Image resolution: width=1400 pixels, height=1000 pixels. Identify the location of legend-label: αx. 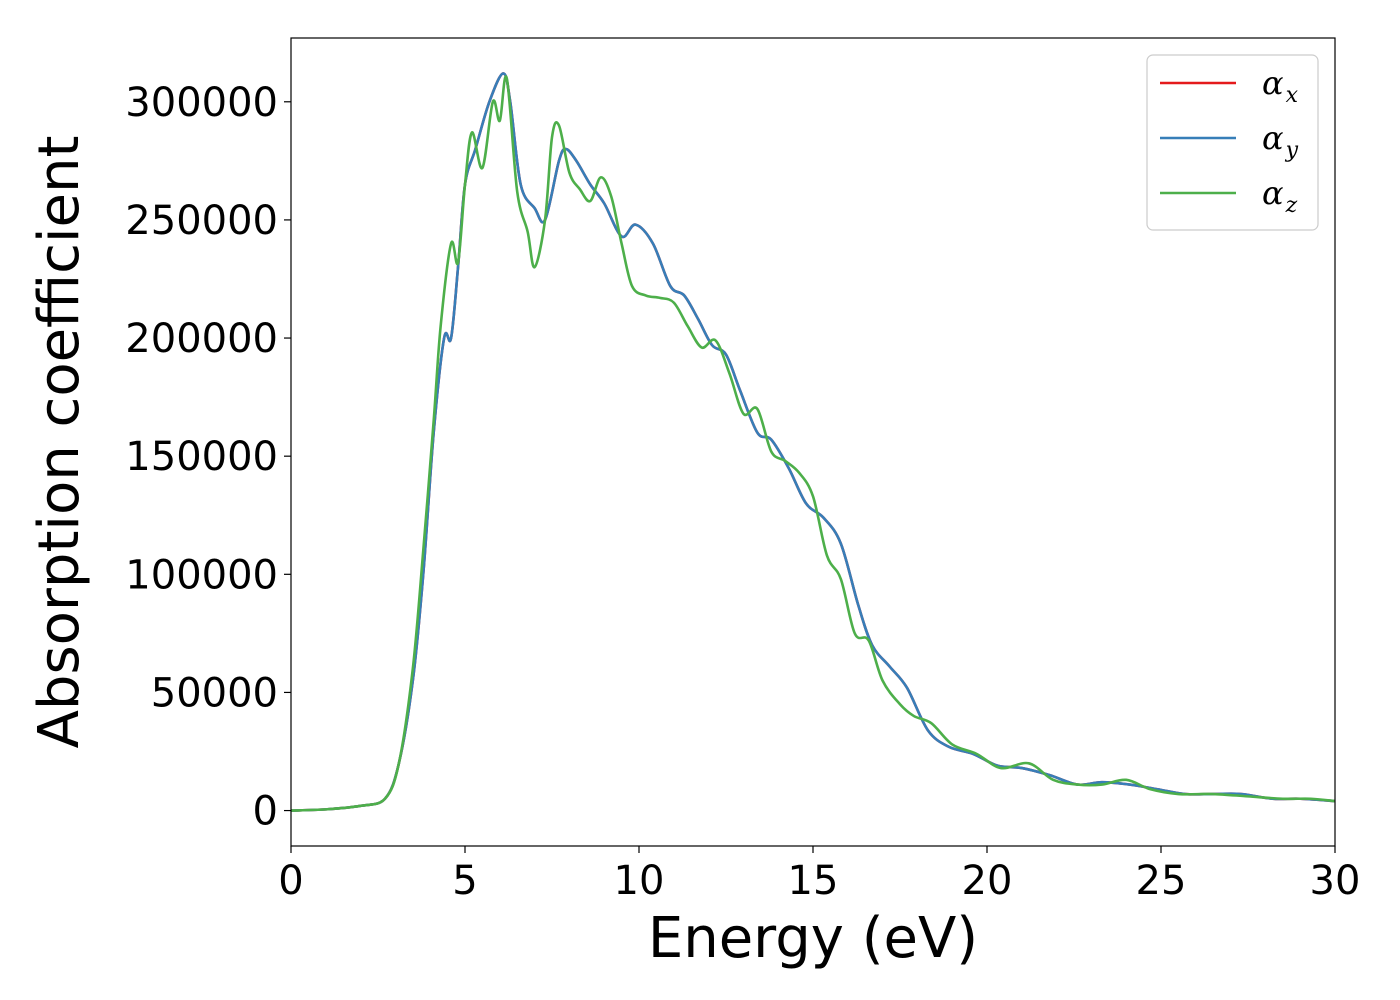
(1280, 86).